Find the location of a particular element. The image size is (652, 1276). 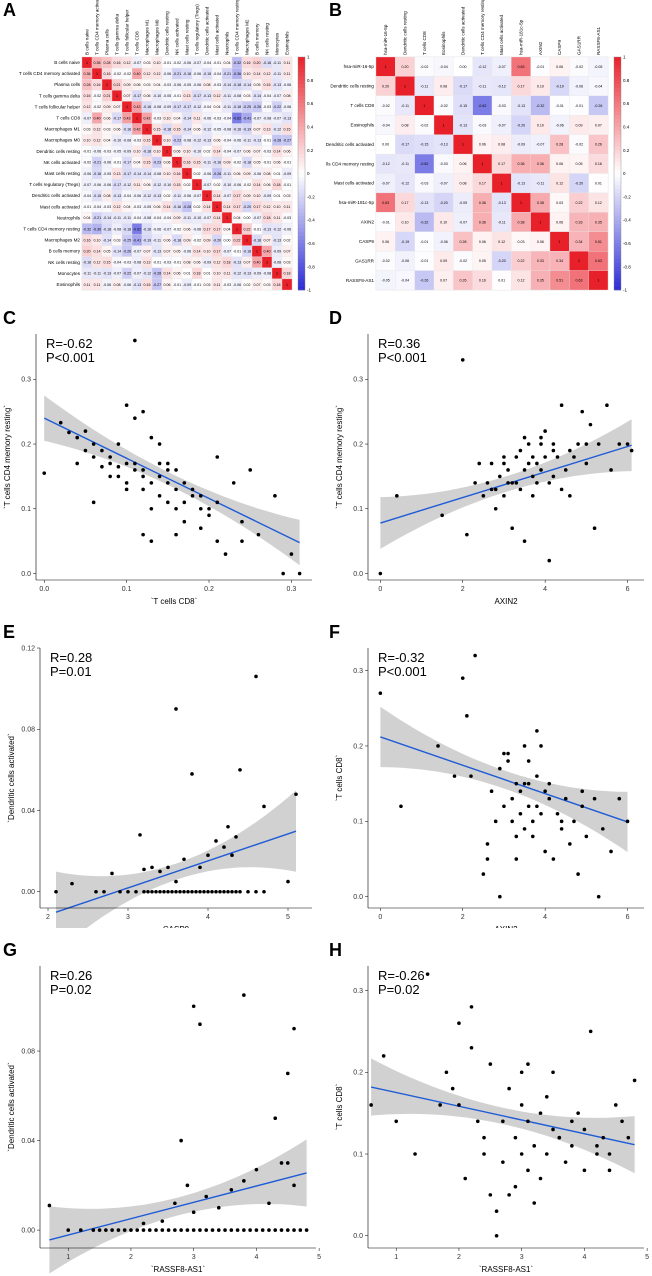

heatmap-cell-value: 0.35 is located at coordinates (598, 222).